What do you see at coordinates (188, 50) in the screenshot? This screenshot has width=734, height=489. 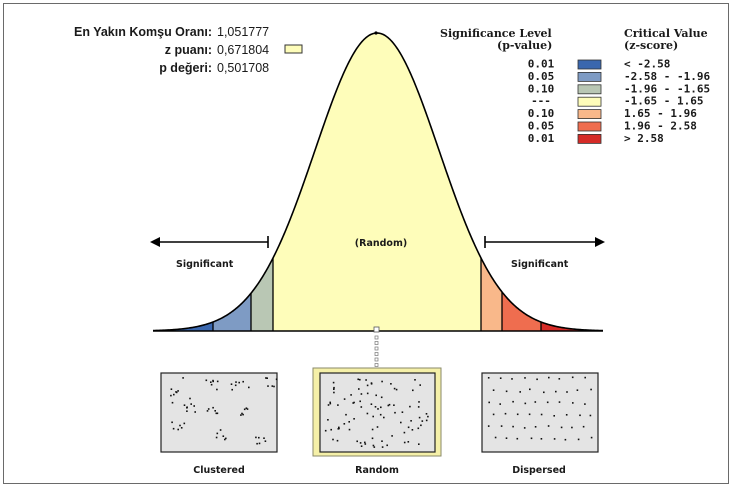 I see `z-score-label: z puanı:` at bounding box center [188, 50].